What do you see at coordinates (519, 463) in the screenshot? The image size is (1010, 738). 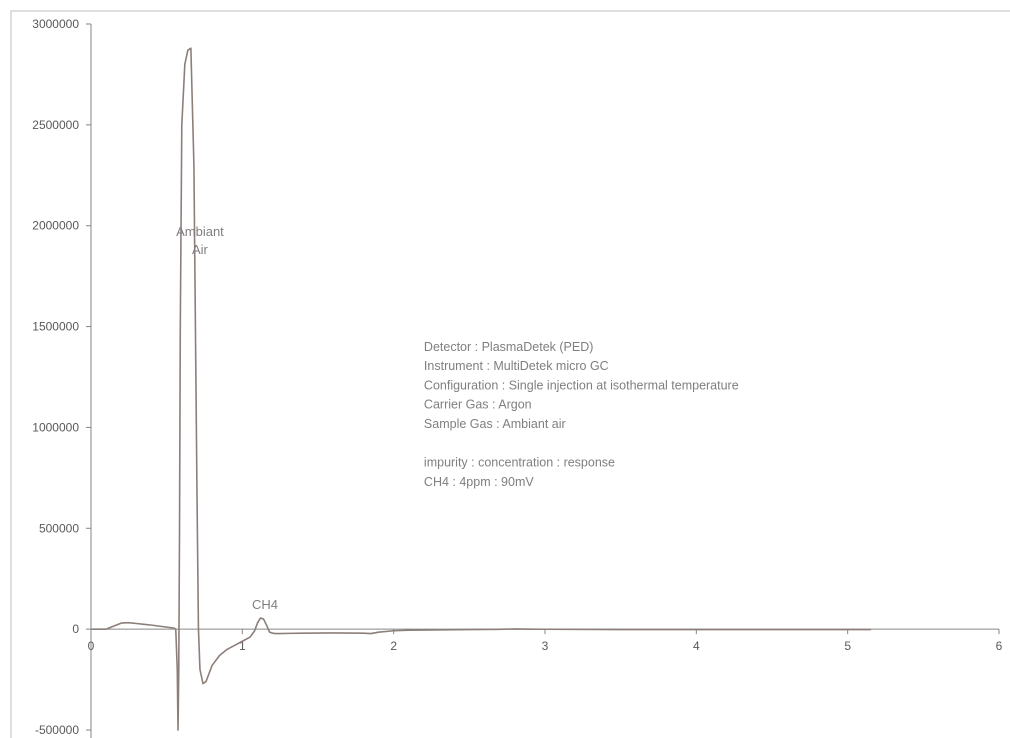 I see `info-text-line: impurity : concentration : response` at bounding box center [519, 463].